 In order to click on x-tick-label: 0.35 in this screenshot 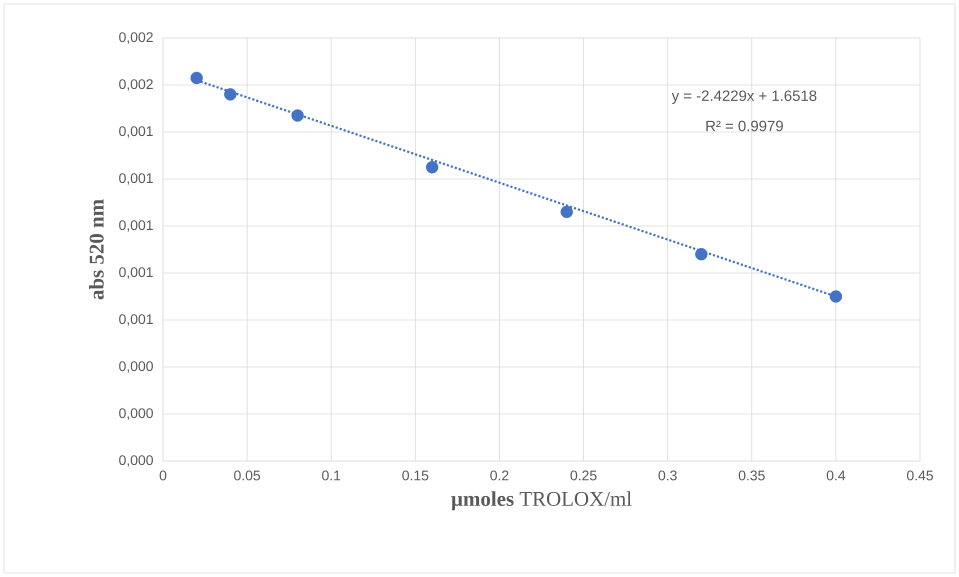, I will do `click(751, 475)`.